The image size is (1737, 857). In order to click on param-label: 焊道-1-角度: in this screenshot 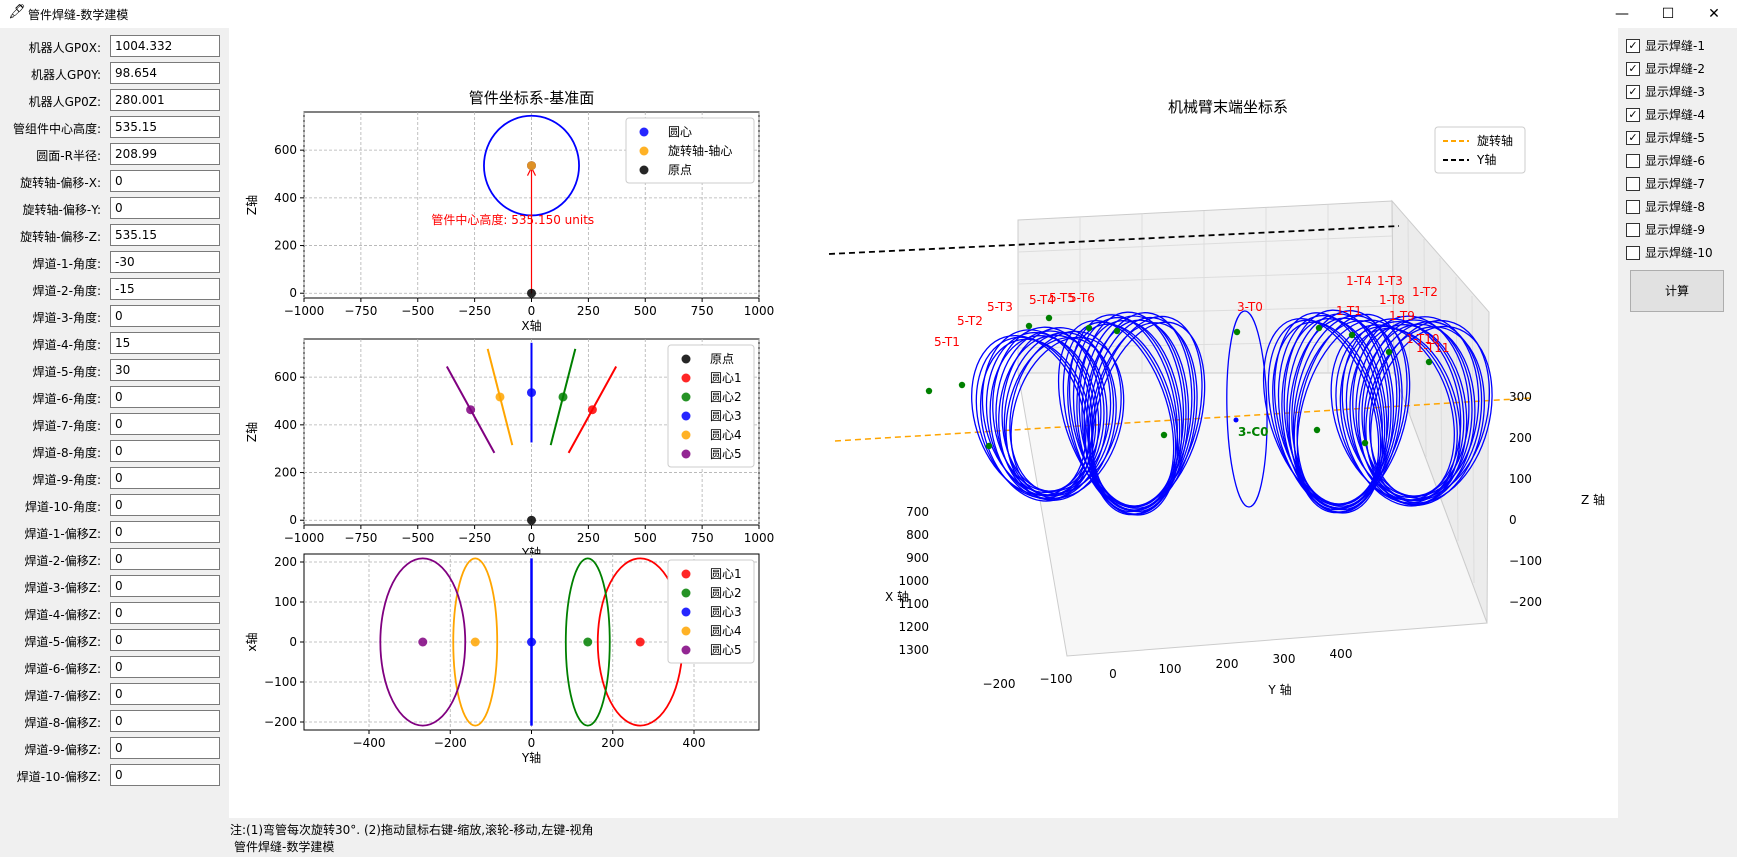, I will do `click(66, 264)`.